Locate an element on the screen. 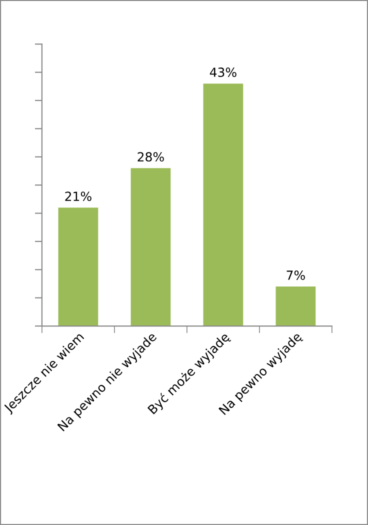  data-label: 7% is located at coordinates (295, 275).